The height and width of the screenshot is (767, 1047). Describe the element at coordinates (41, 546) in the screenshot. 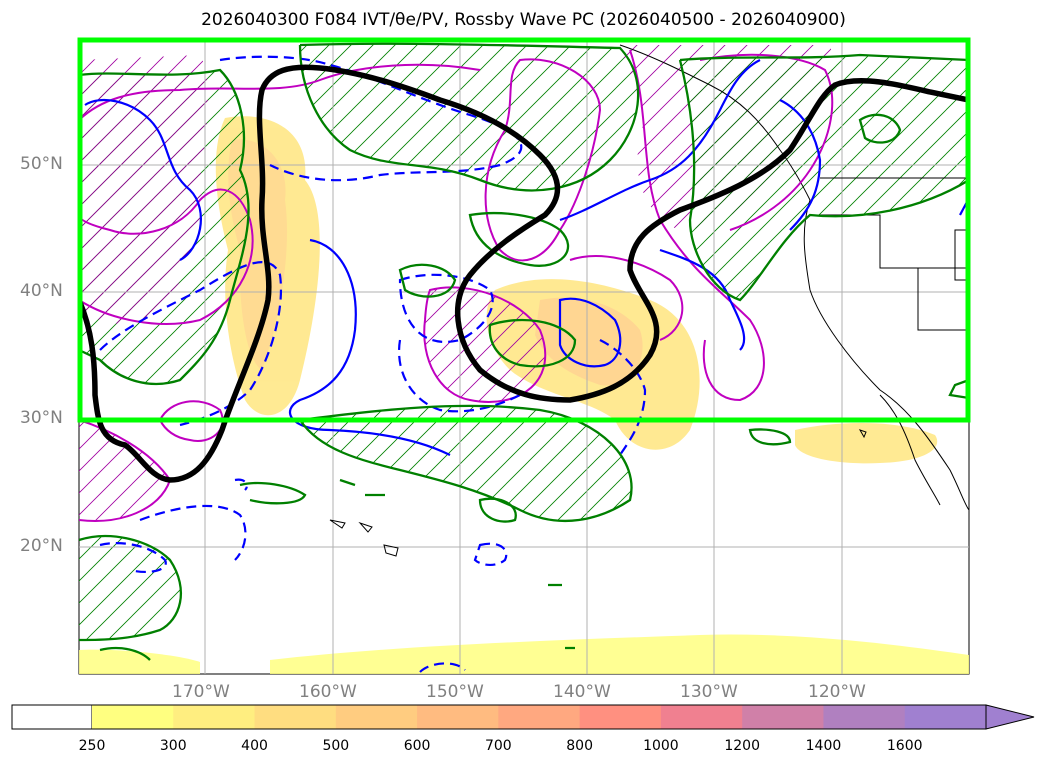

I see `lat-label: 20°N` at that location.